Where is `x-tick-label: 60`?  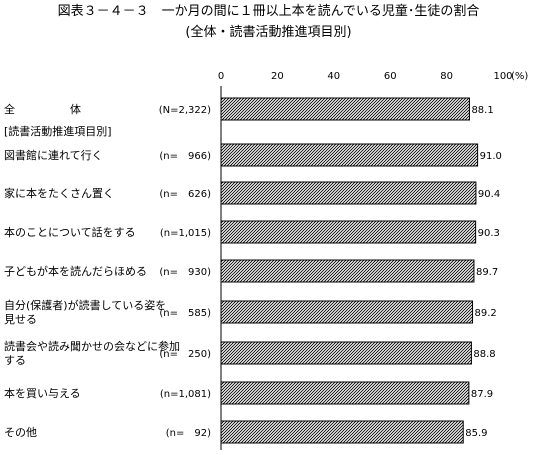
x-tick-label: 60 is located at coordinates (390, 76).